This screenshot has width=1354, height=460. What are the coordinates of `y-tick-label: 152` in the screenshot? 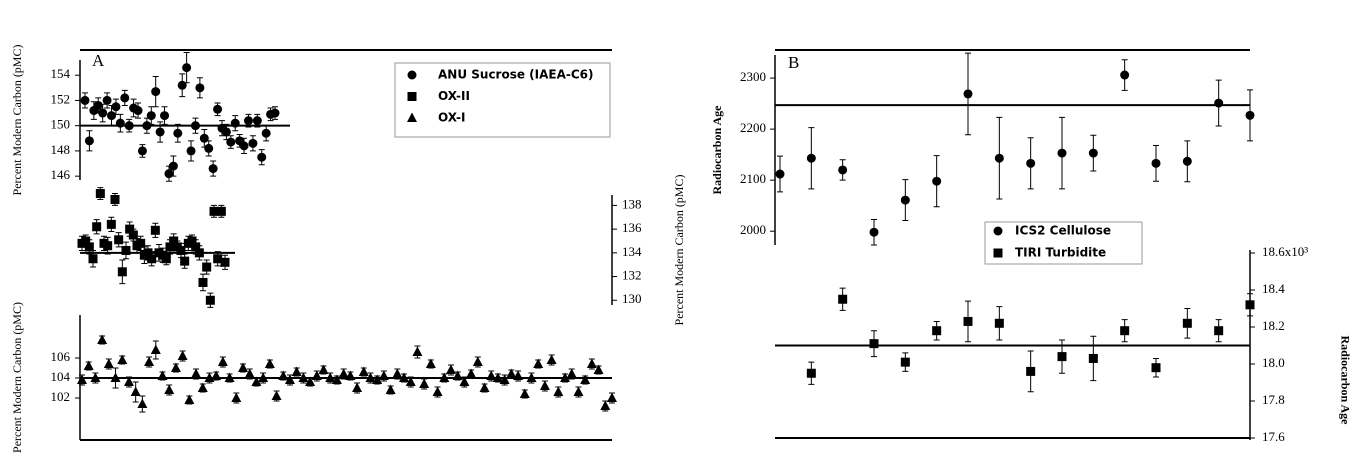 It's located at (61, 98).